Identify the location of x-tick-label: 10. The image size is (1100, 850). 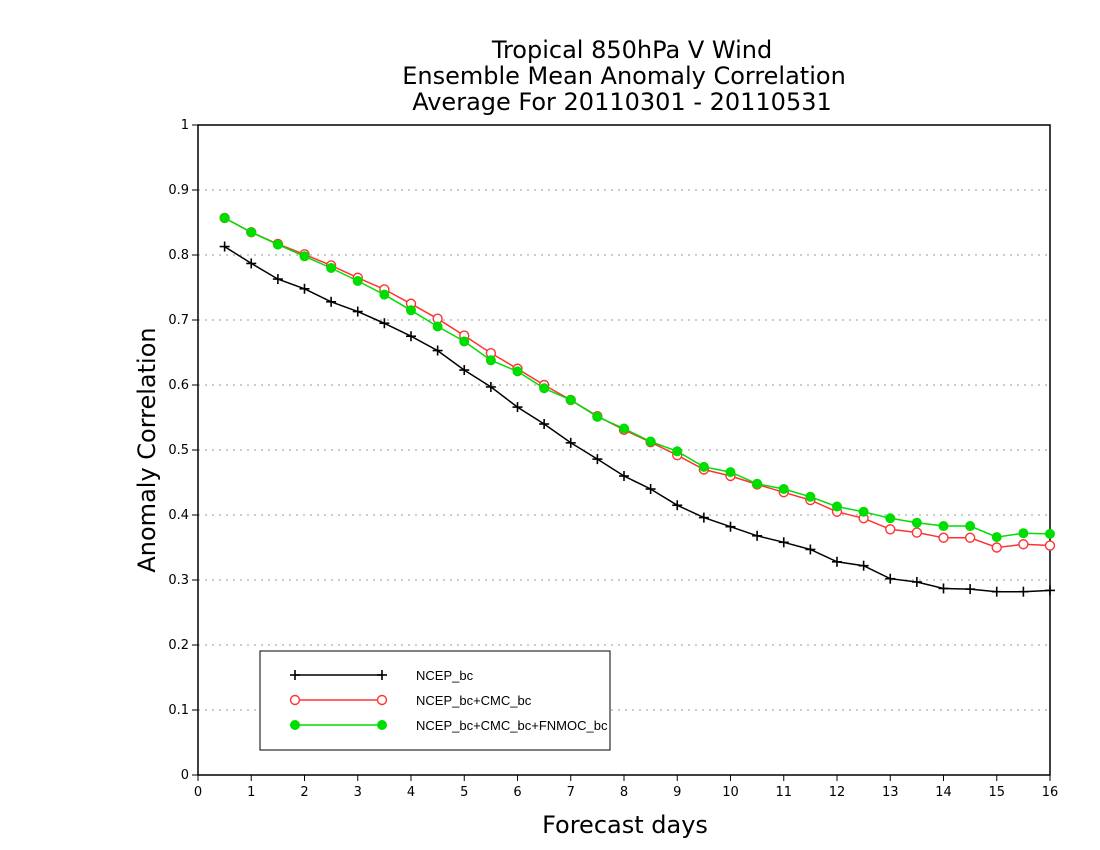
(730, 792).